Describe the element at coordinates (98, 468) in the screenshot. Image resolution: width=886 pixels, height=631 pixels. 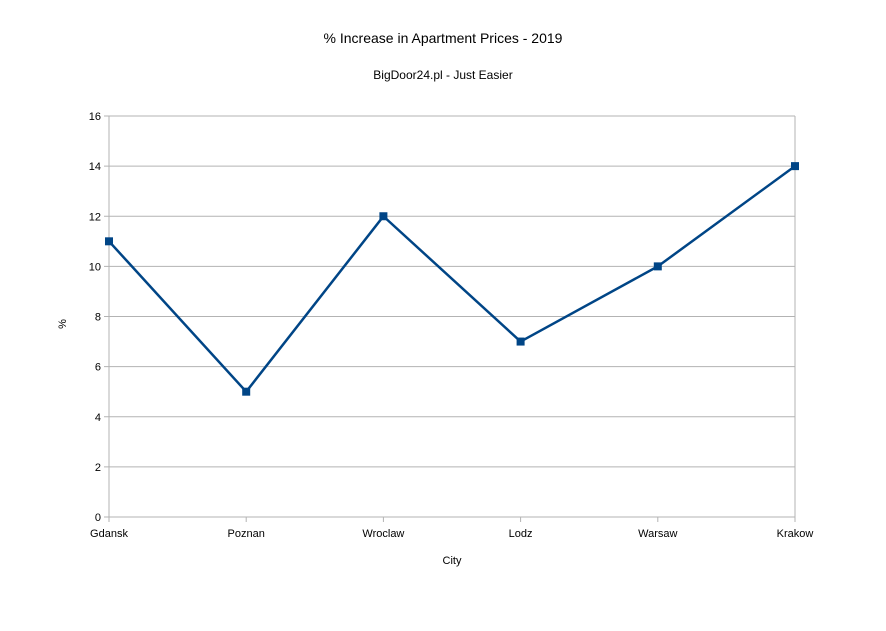
I see `y-tick-label: 2` at that location.